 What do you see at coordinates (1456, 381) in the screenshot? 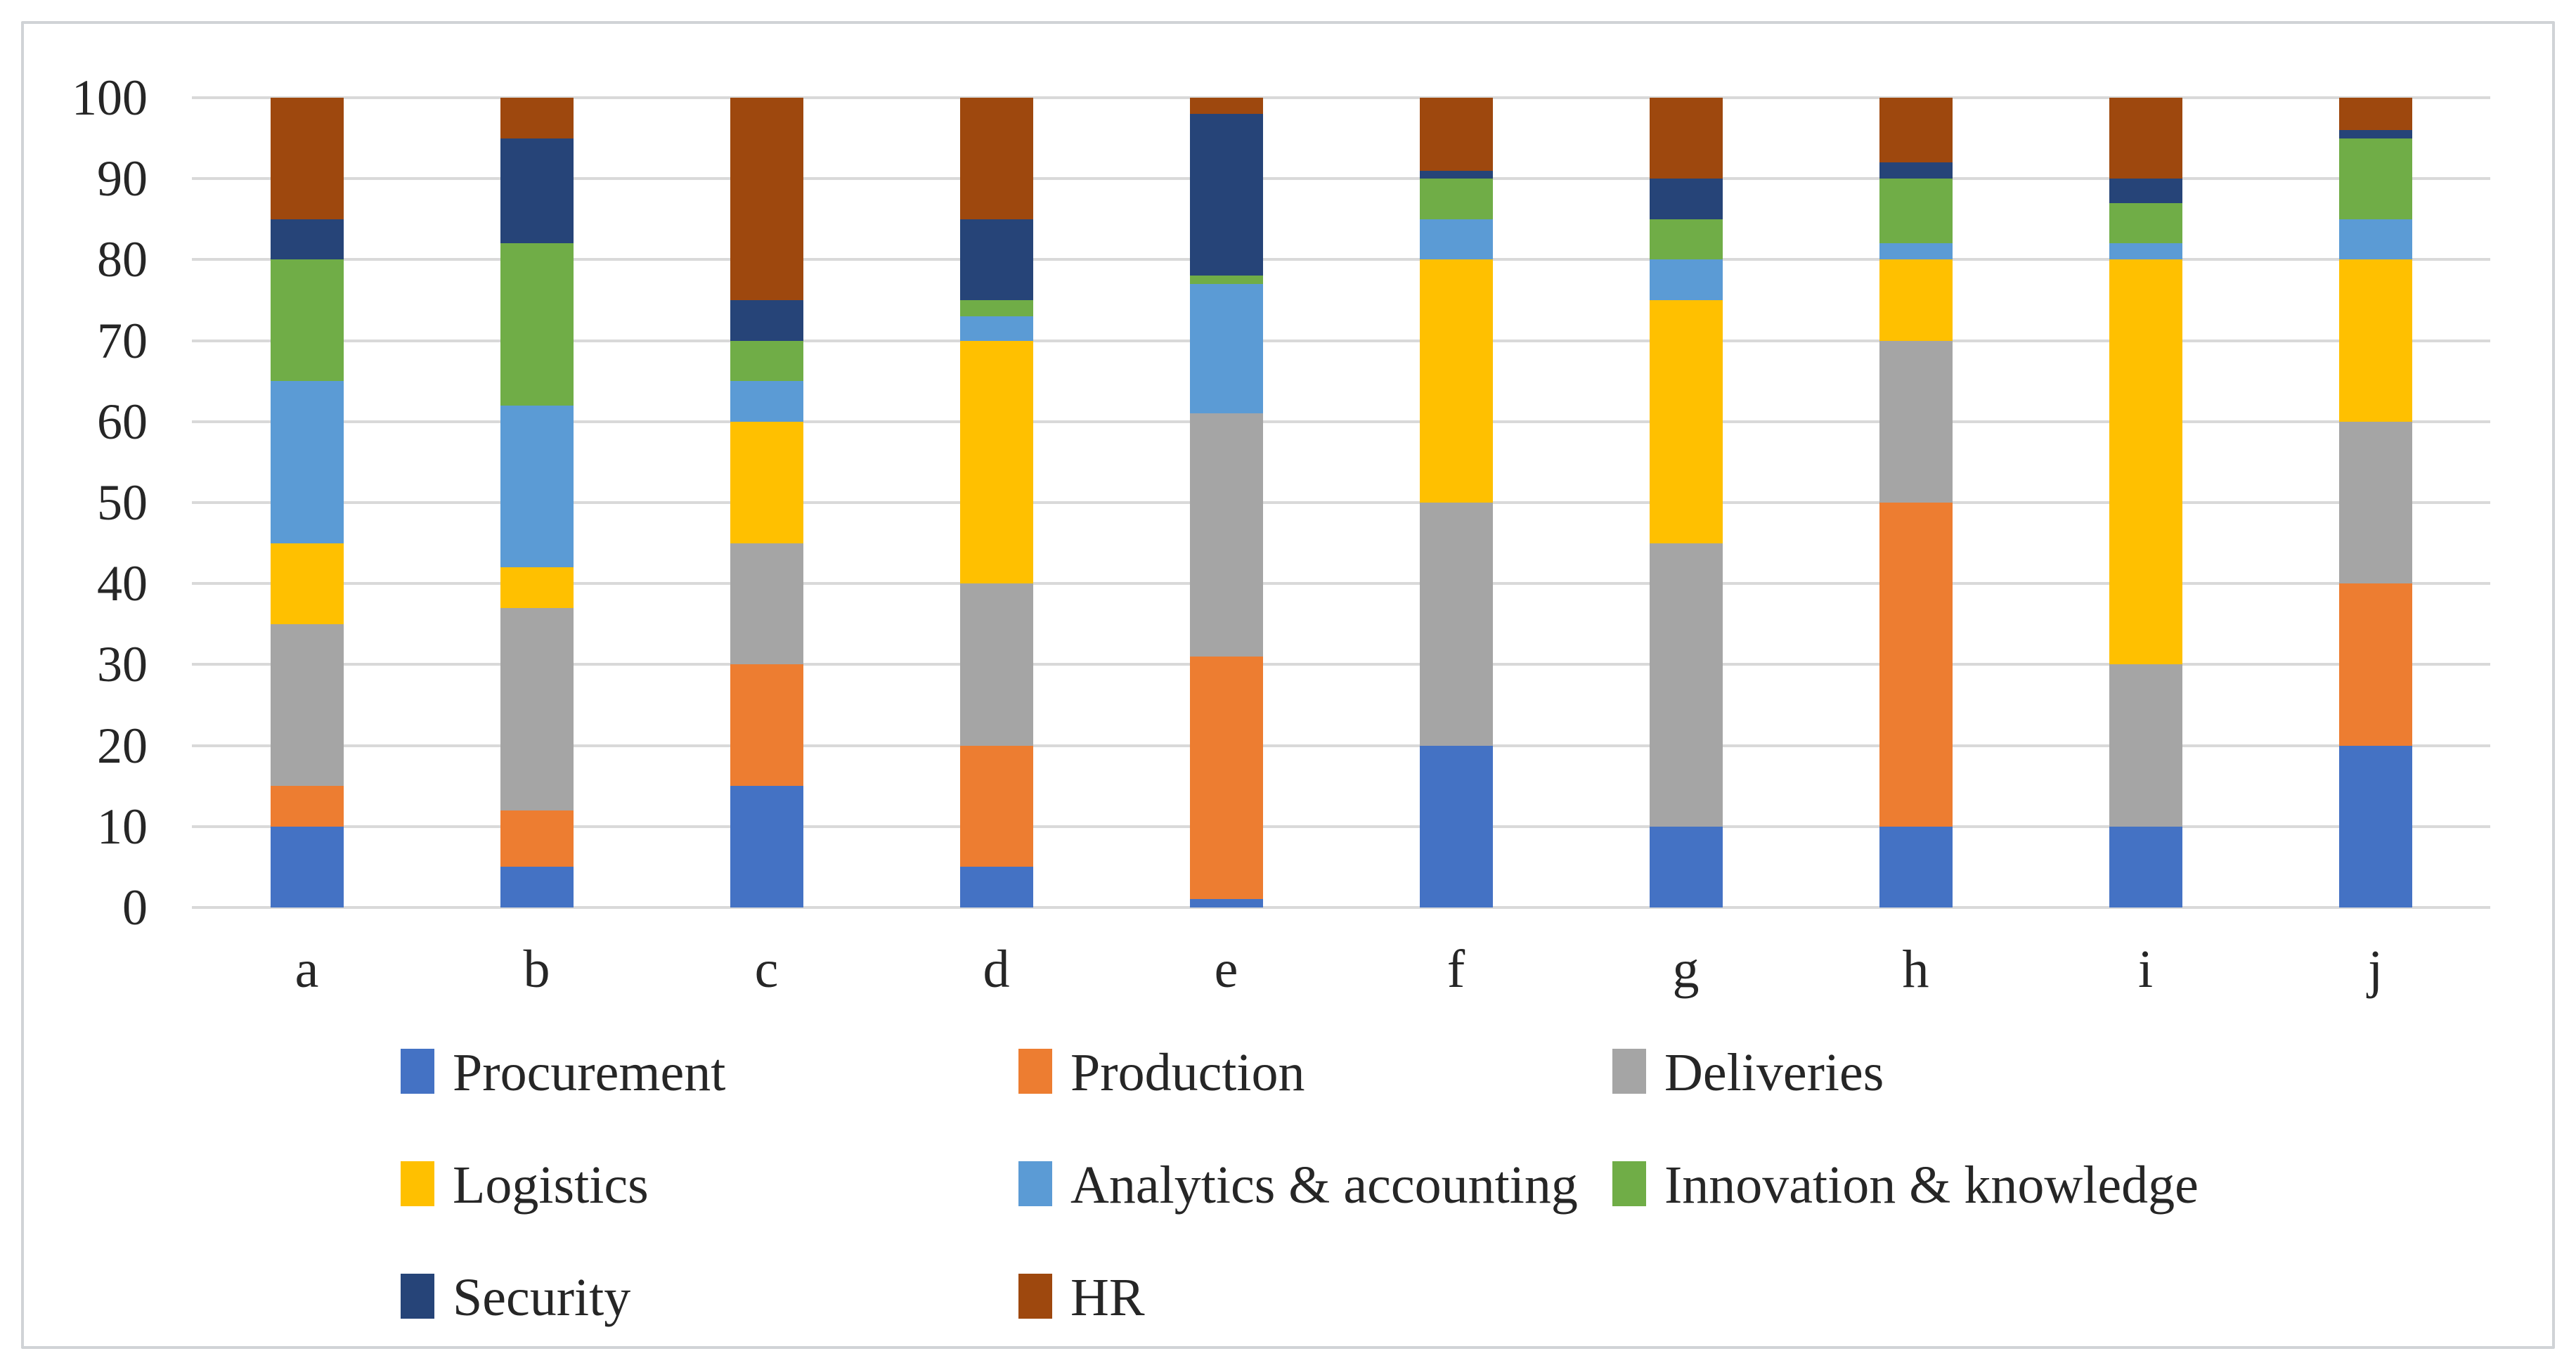
I see `bar-f-segment-logistics` at bounding box center [1456, 381].